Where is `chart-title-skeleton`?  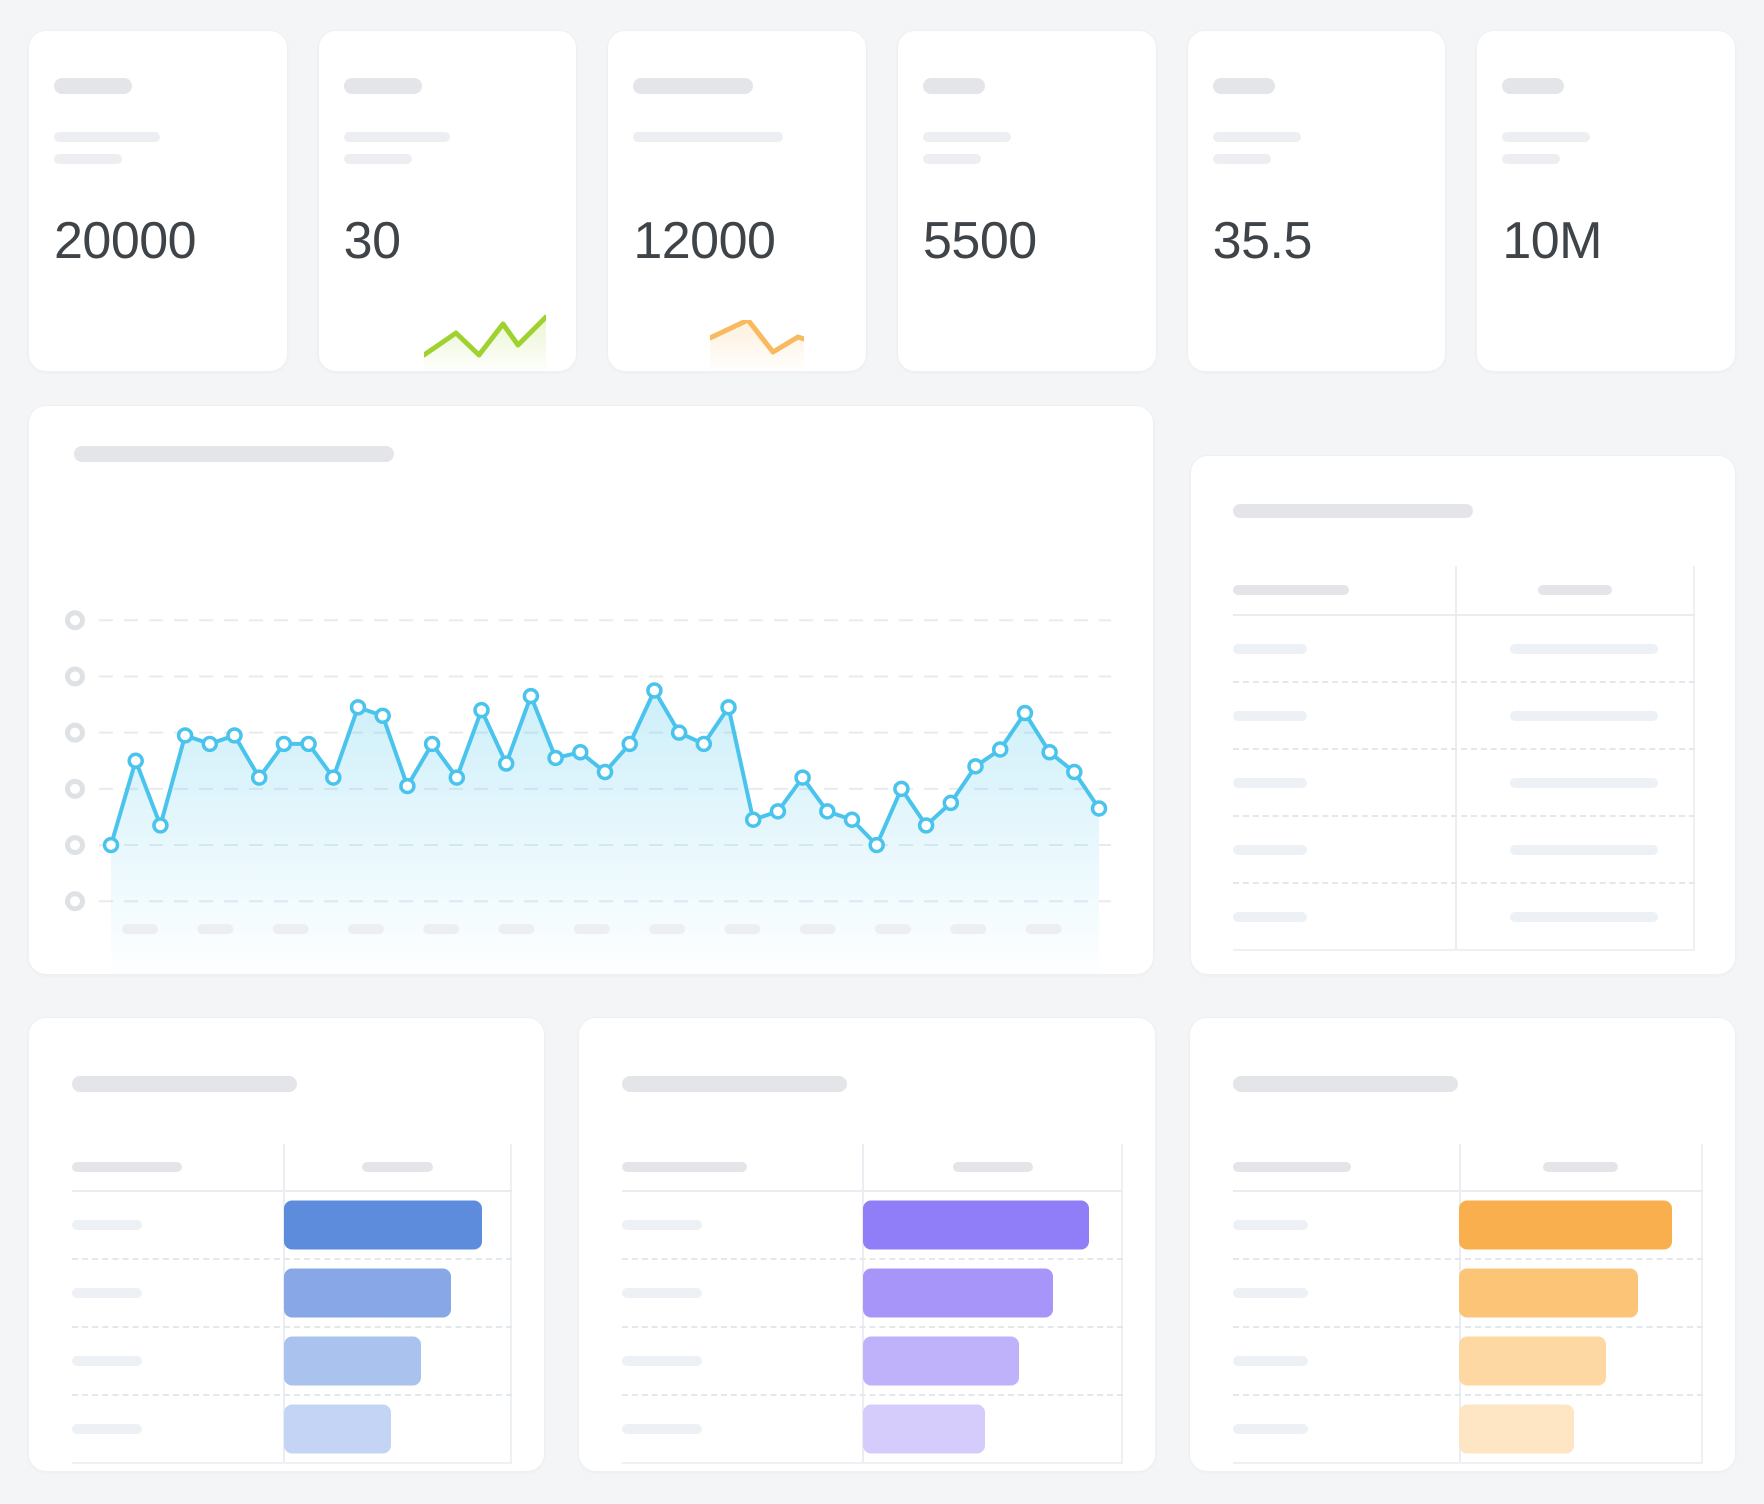
chart-title-skeleton is located at coordinates (234, 454).